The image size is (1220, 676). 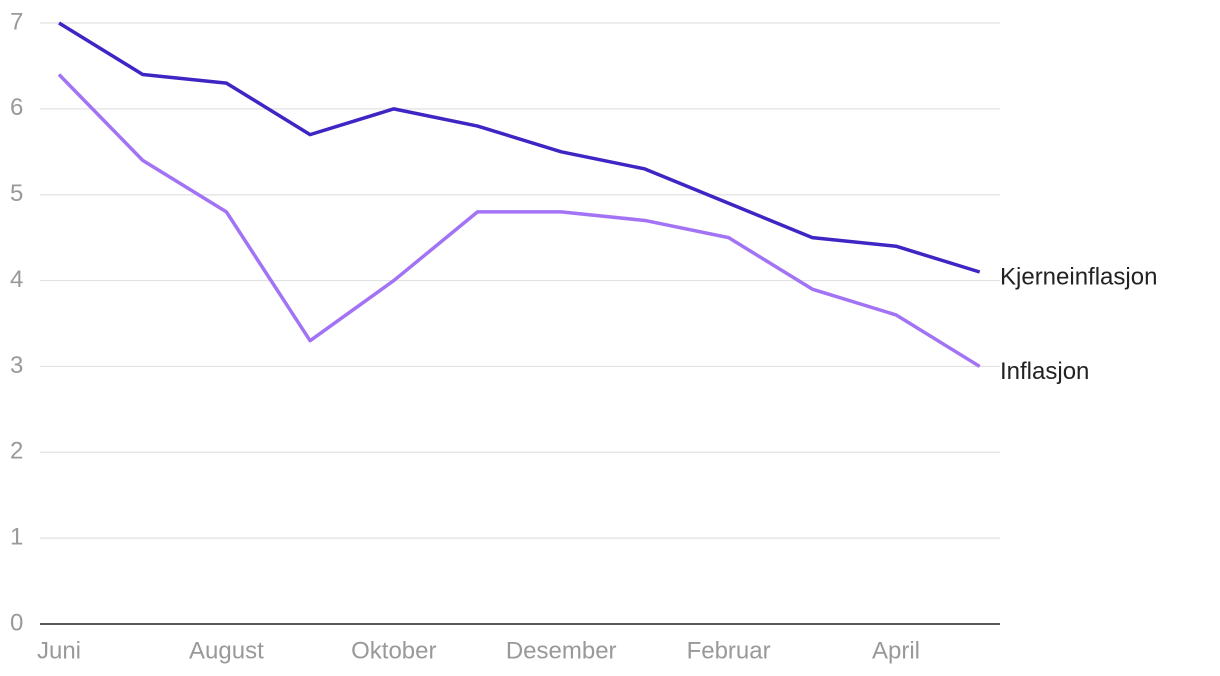 What do you see at coordinates (16, 536) in the screenshot?
I see `y-tick-label: 1` at bounding box center [16, 536].